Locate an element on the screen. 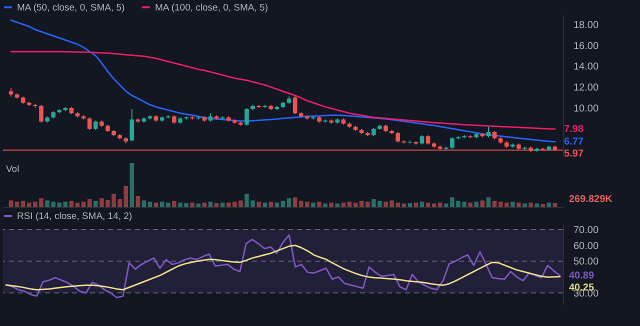 This screenshot has width=640, height=326. y-tick-label: 60.00 is located at coordinates (586, 246).